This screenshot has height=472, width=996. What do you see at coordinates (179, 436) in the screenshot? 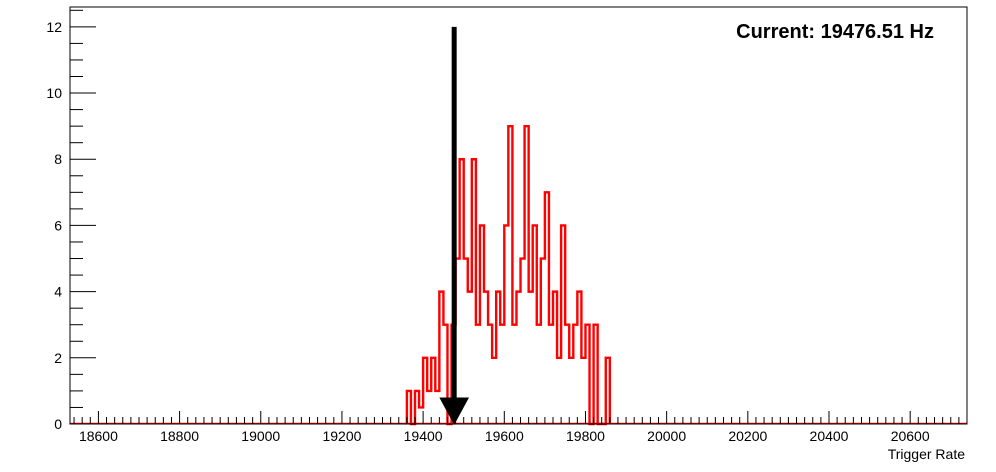
I see `x-tick-label: 18800` at bounding box center [179, 436].